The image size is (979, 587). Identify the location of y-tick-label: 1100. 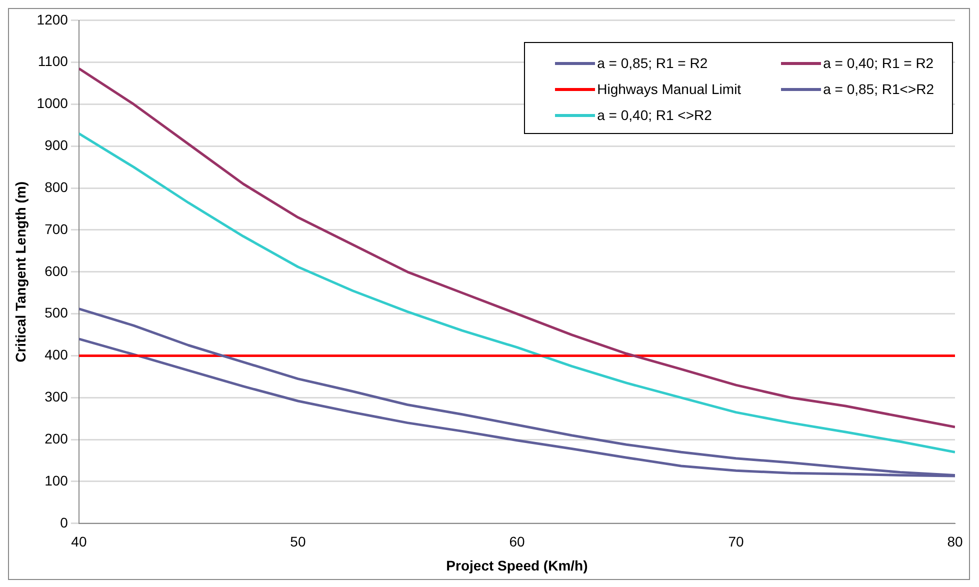
(53, 61).